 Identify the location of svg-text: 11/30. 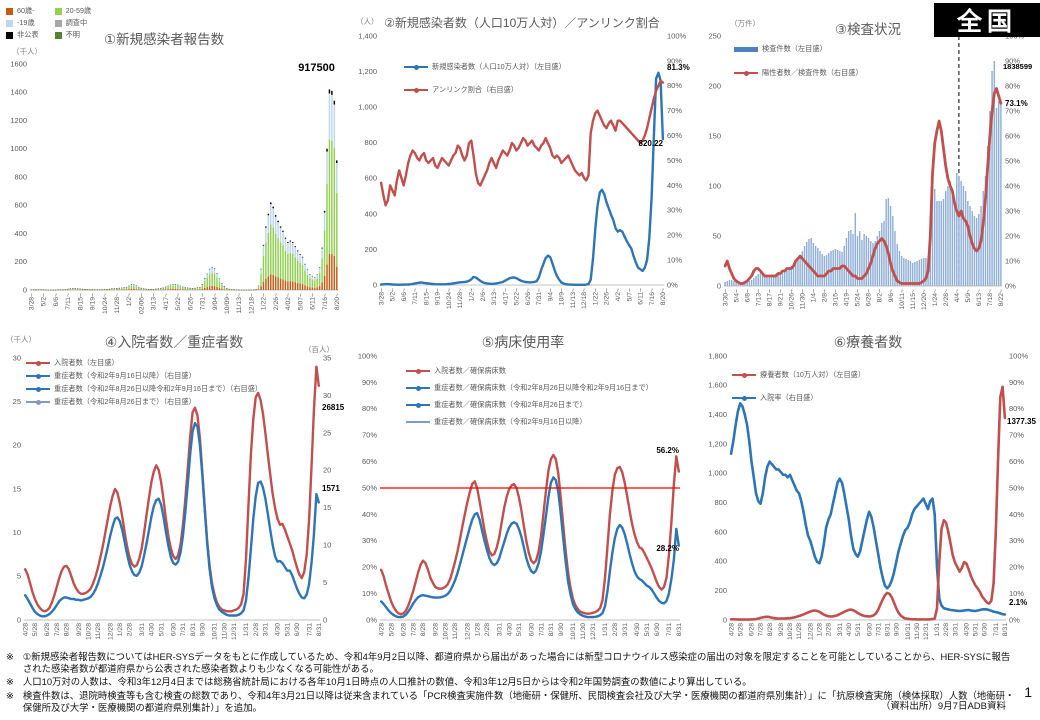
(583, 631).